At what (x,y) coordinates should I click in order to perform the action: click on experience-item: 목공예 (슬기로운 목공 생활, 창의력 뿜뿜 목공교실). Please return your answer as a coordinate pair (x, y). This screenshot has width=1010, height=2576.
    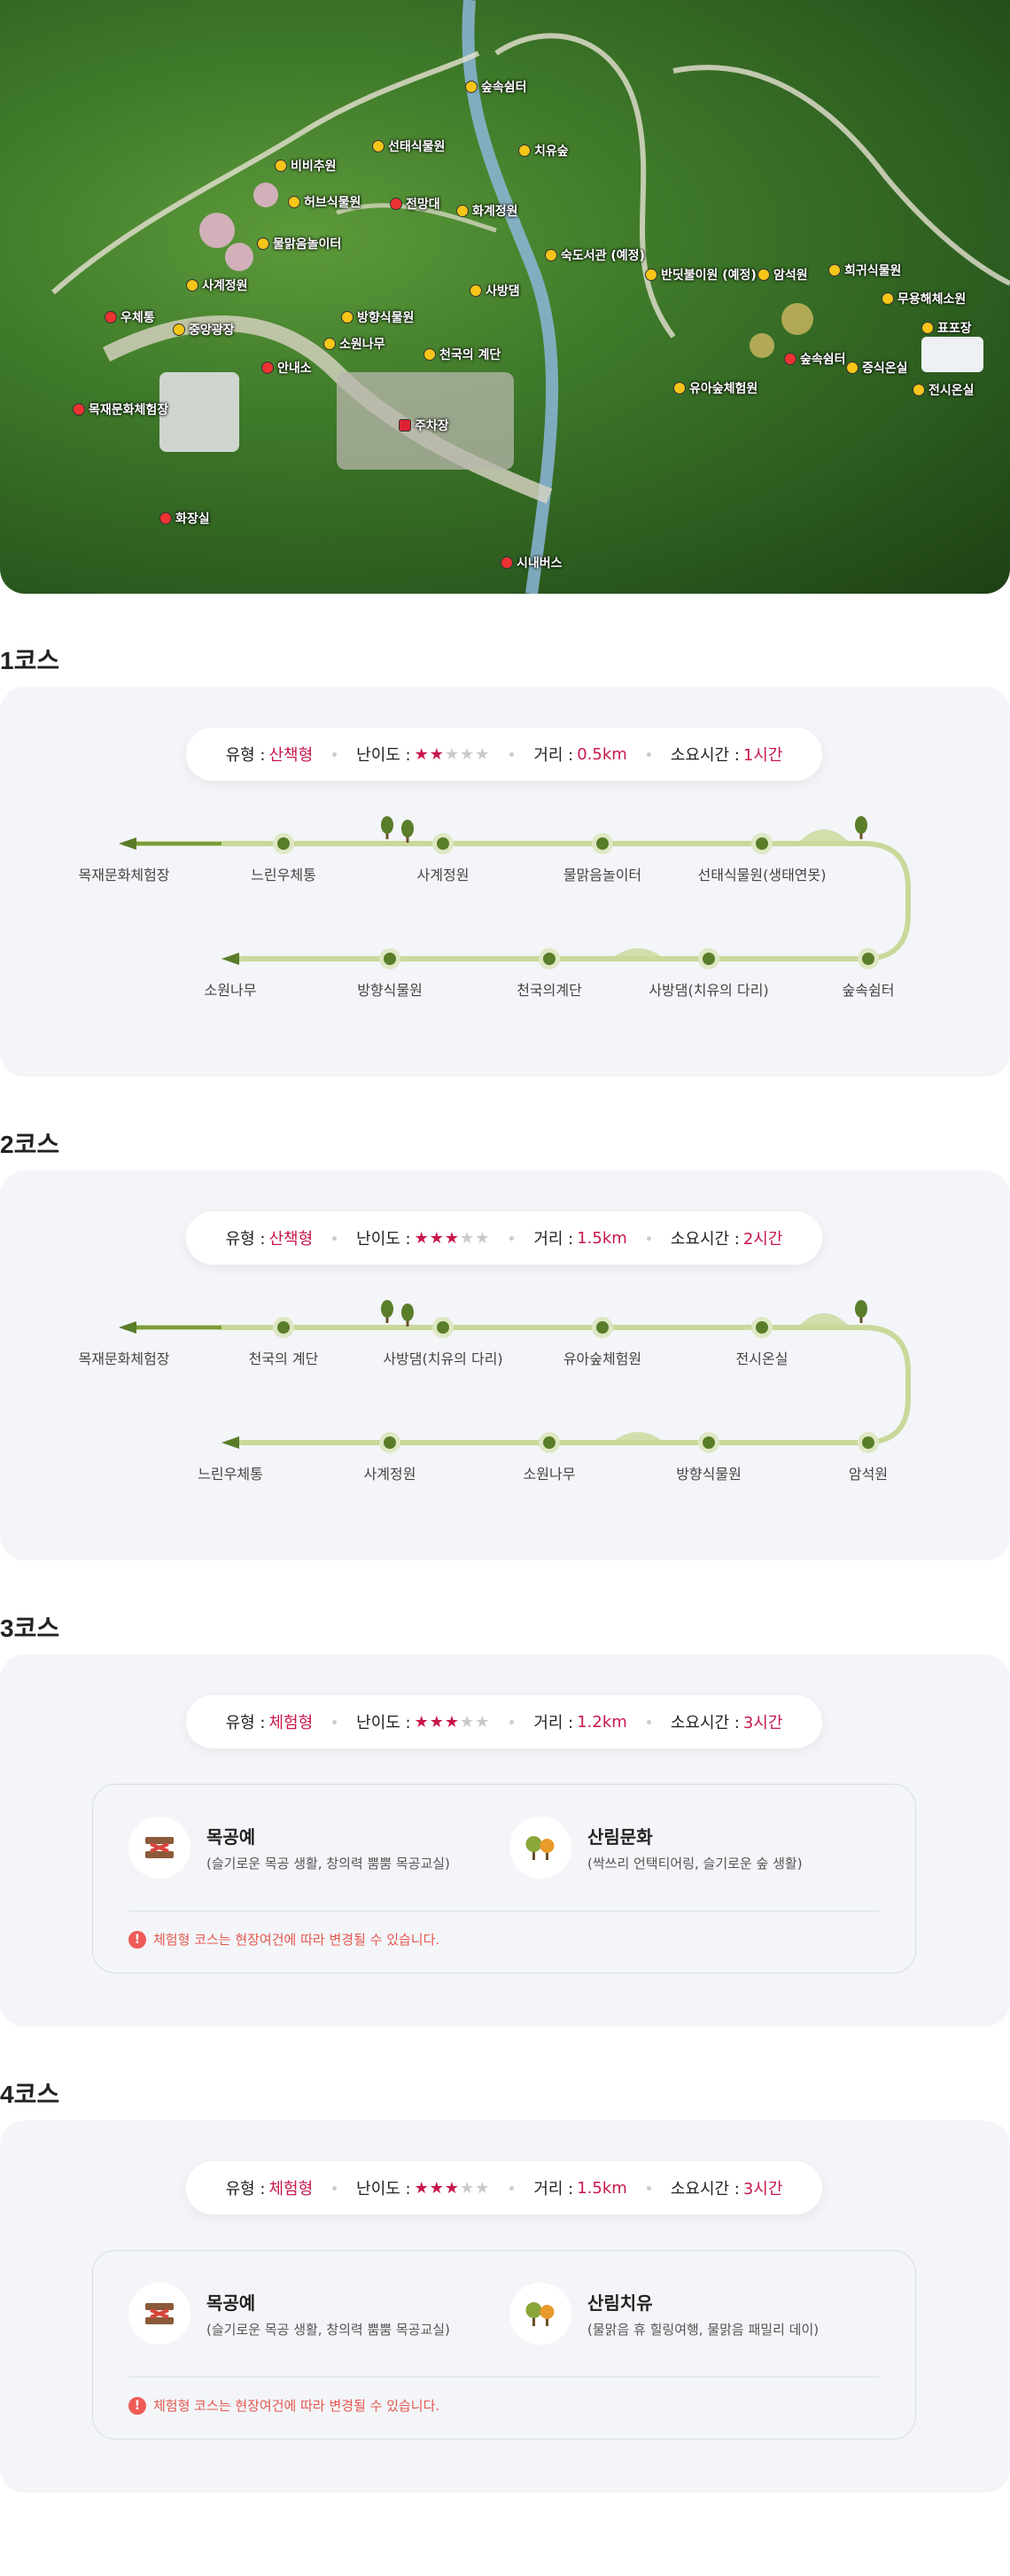
    Looking at the image, I should click on (289, 1848).